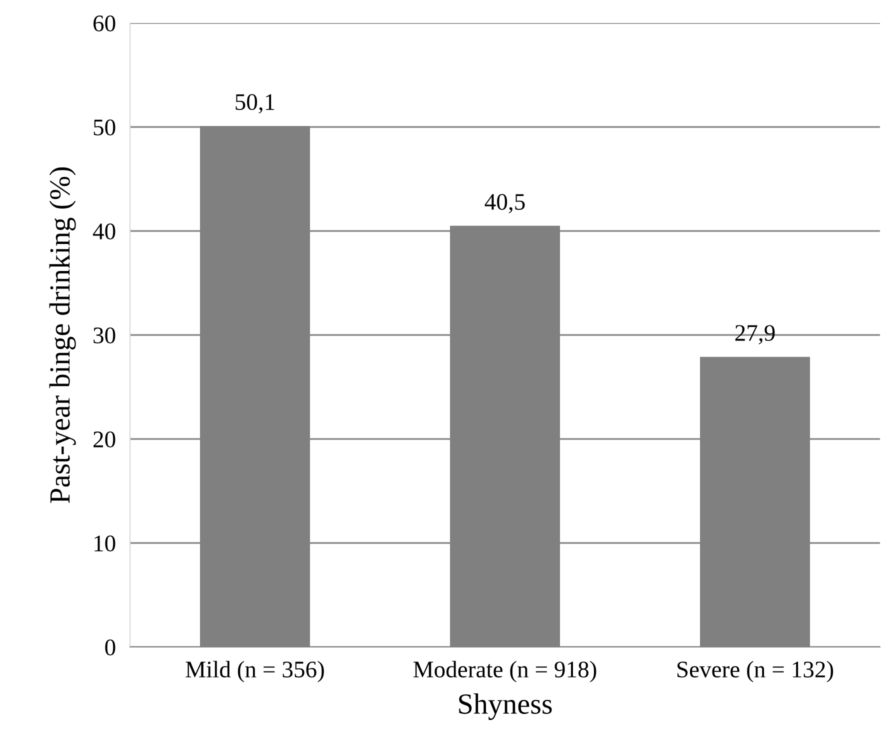 This screenshot has height=754, width=894. What do you see at coordinates (105, 439) in the screenshot?
I see `y-tick-label: 20` at bounding box center [105, 439].